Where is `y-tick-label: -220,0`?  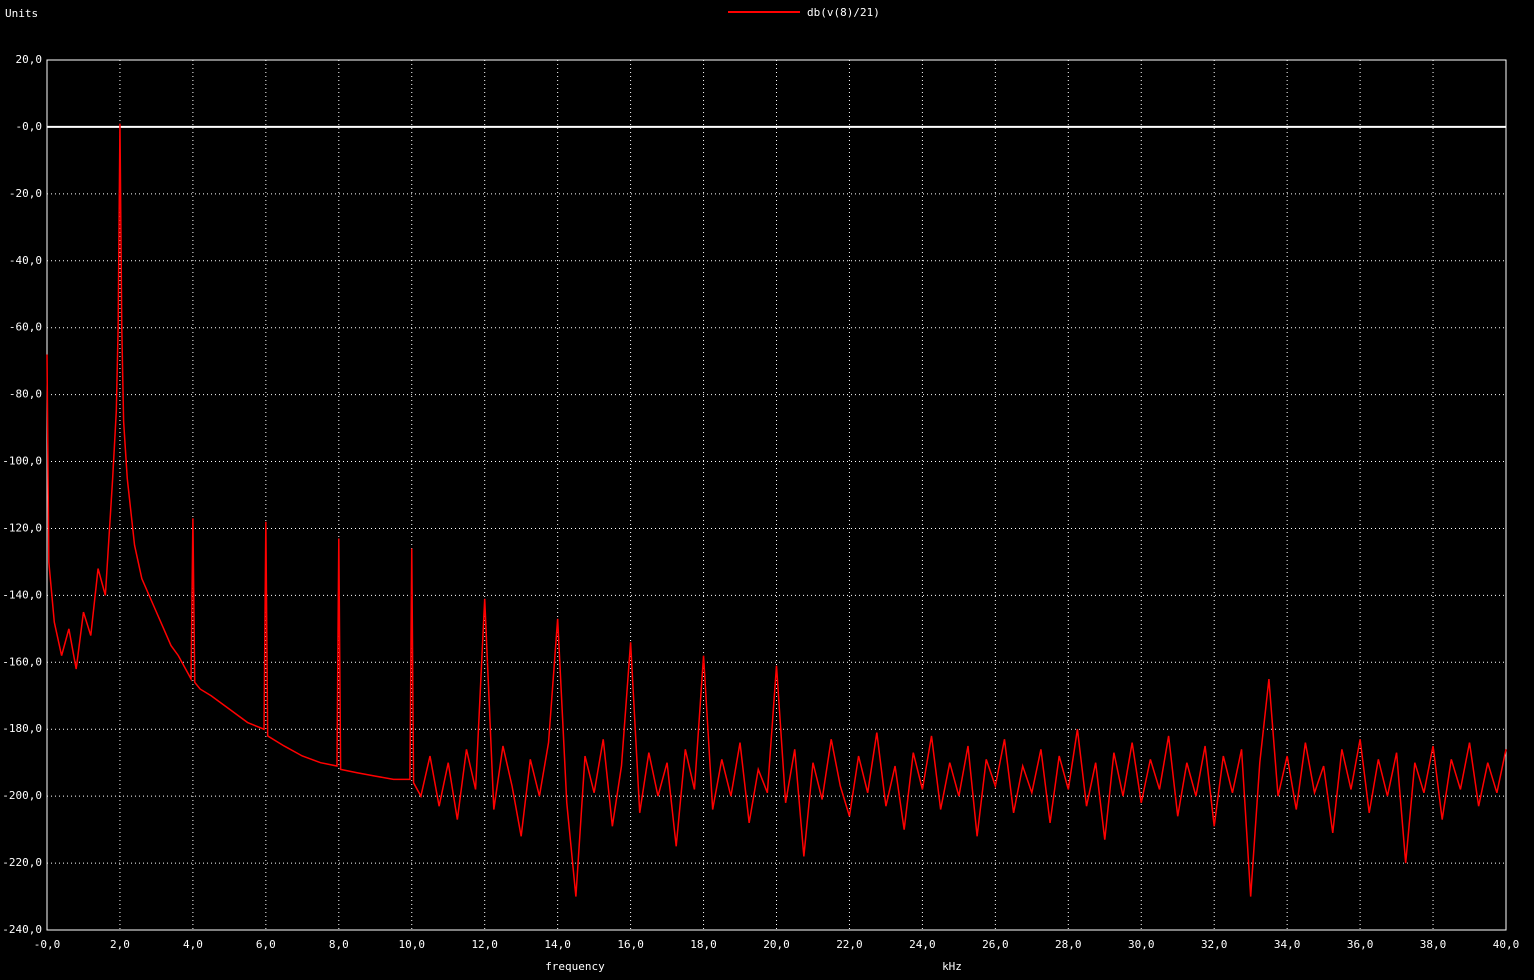 y-tick-label: -220,0 is located at coordinates (22, 862).